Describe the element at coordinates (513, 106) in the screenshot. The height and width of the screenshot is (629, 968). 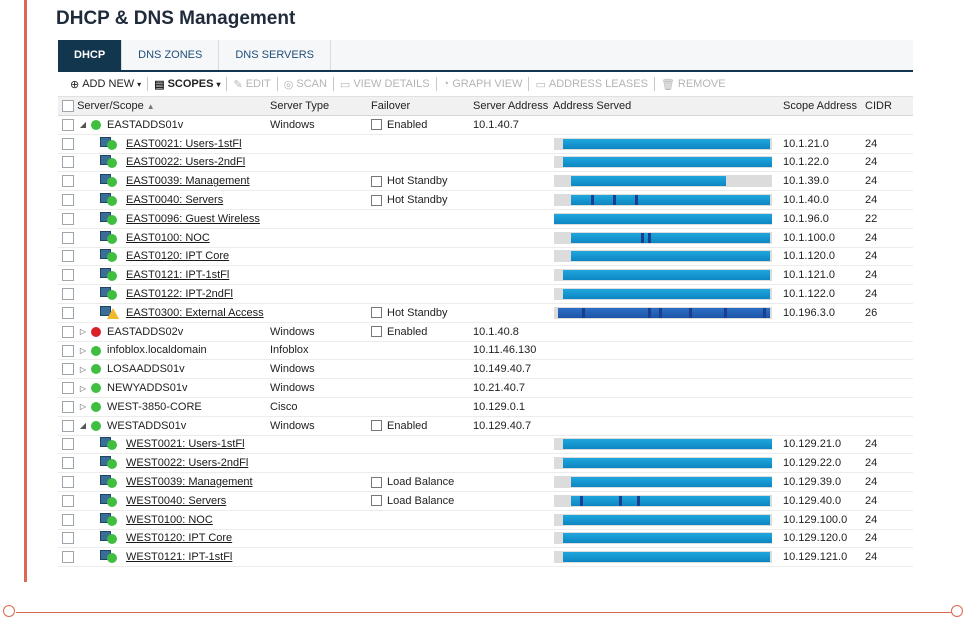
I see `header-server-address: Server Address` at that location.